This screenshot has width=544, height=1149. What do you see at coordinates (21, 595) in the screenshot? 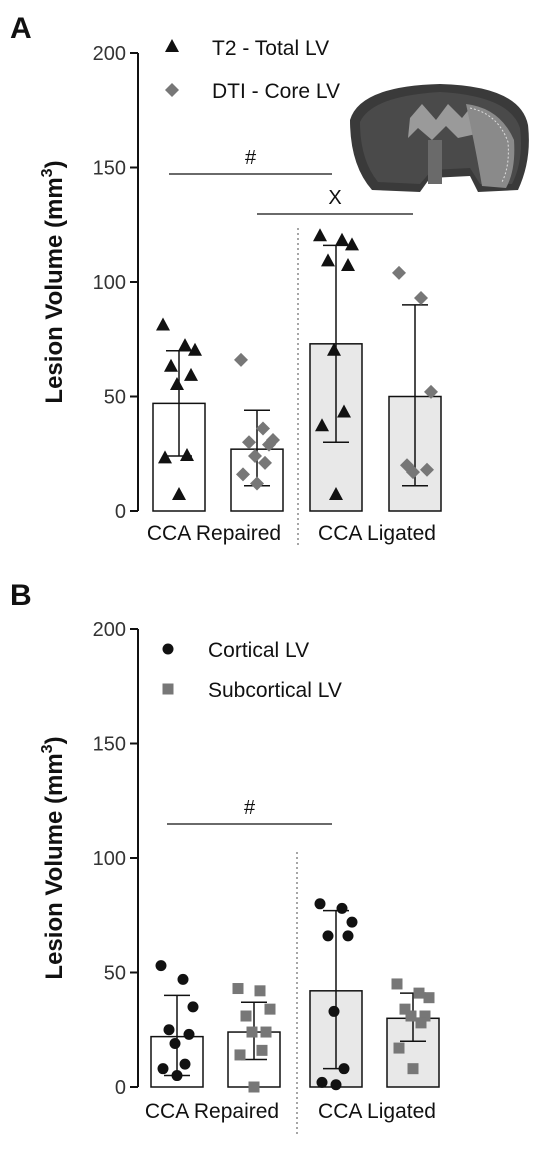
I see `panel-label: B` at bounding box center [21, 595].